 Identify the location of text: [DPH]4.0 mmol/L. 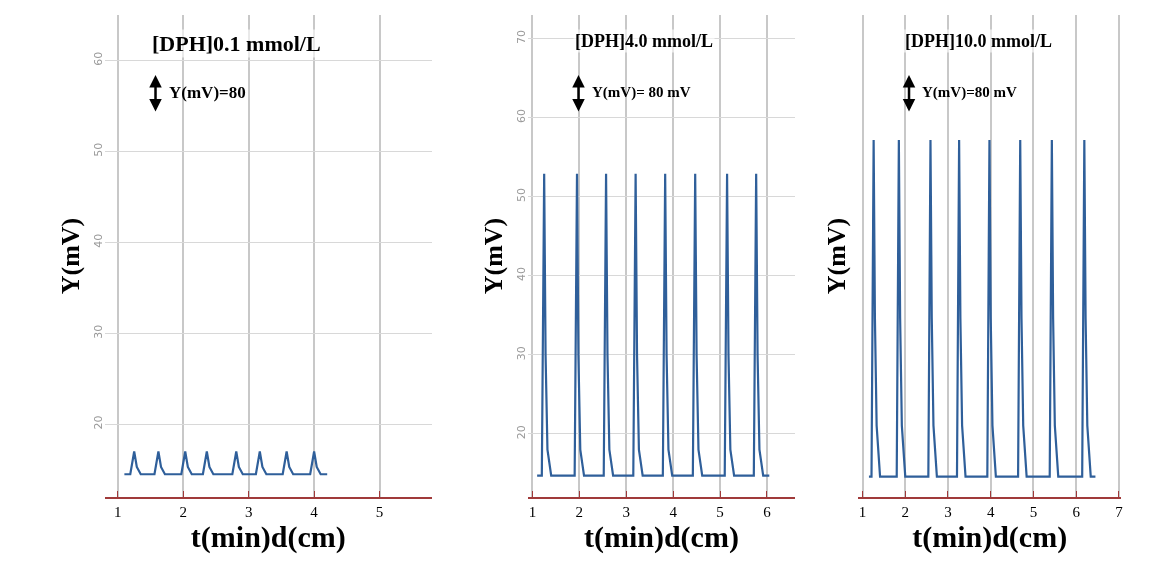
(644, 41).